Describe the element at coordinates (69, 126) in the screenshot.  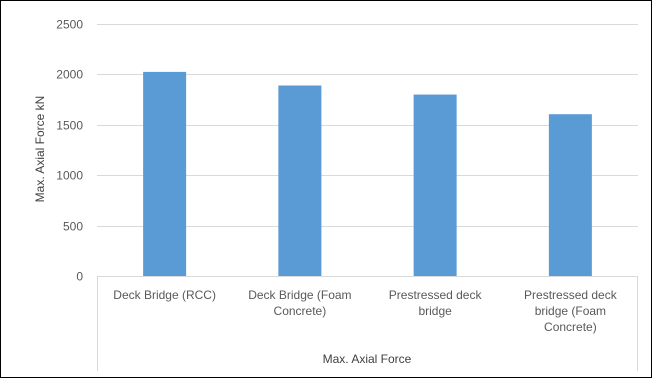
I see `y-tick-label: 1500` at that location.